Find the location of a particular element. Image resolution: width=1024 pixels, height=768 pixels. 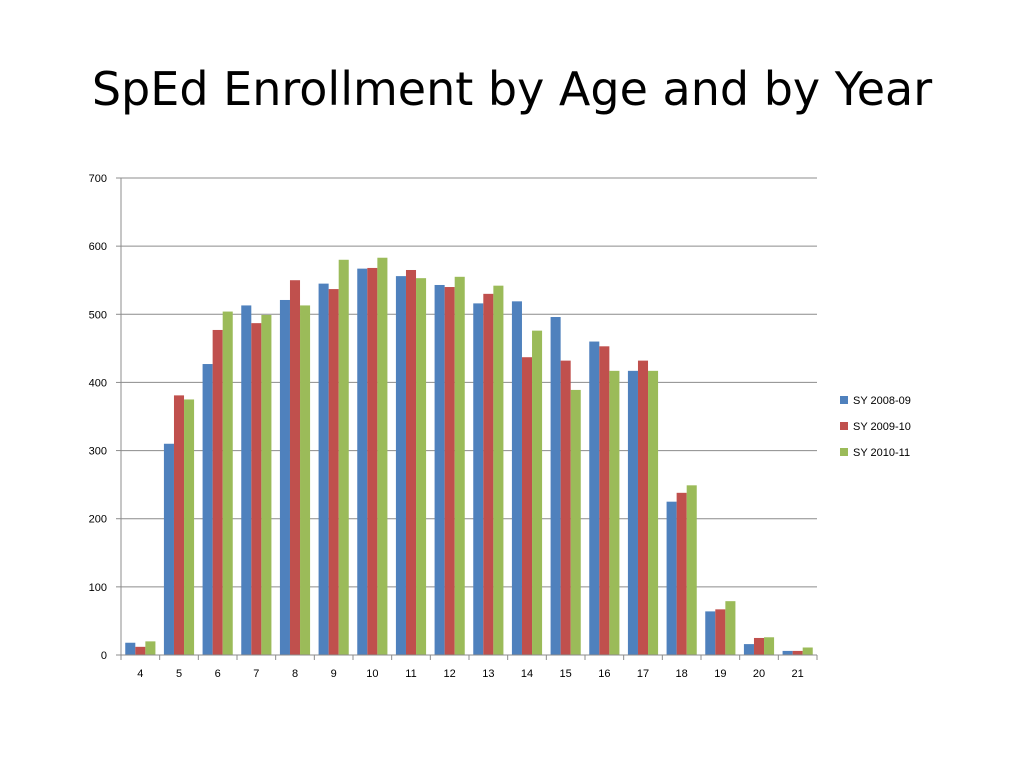

x-tick-label: 14 is located at coordinates (527, 674).